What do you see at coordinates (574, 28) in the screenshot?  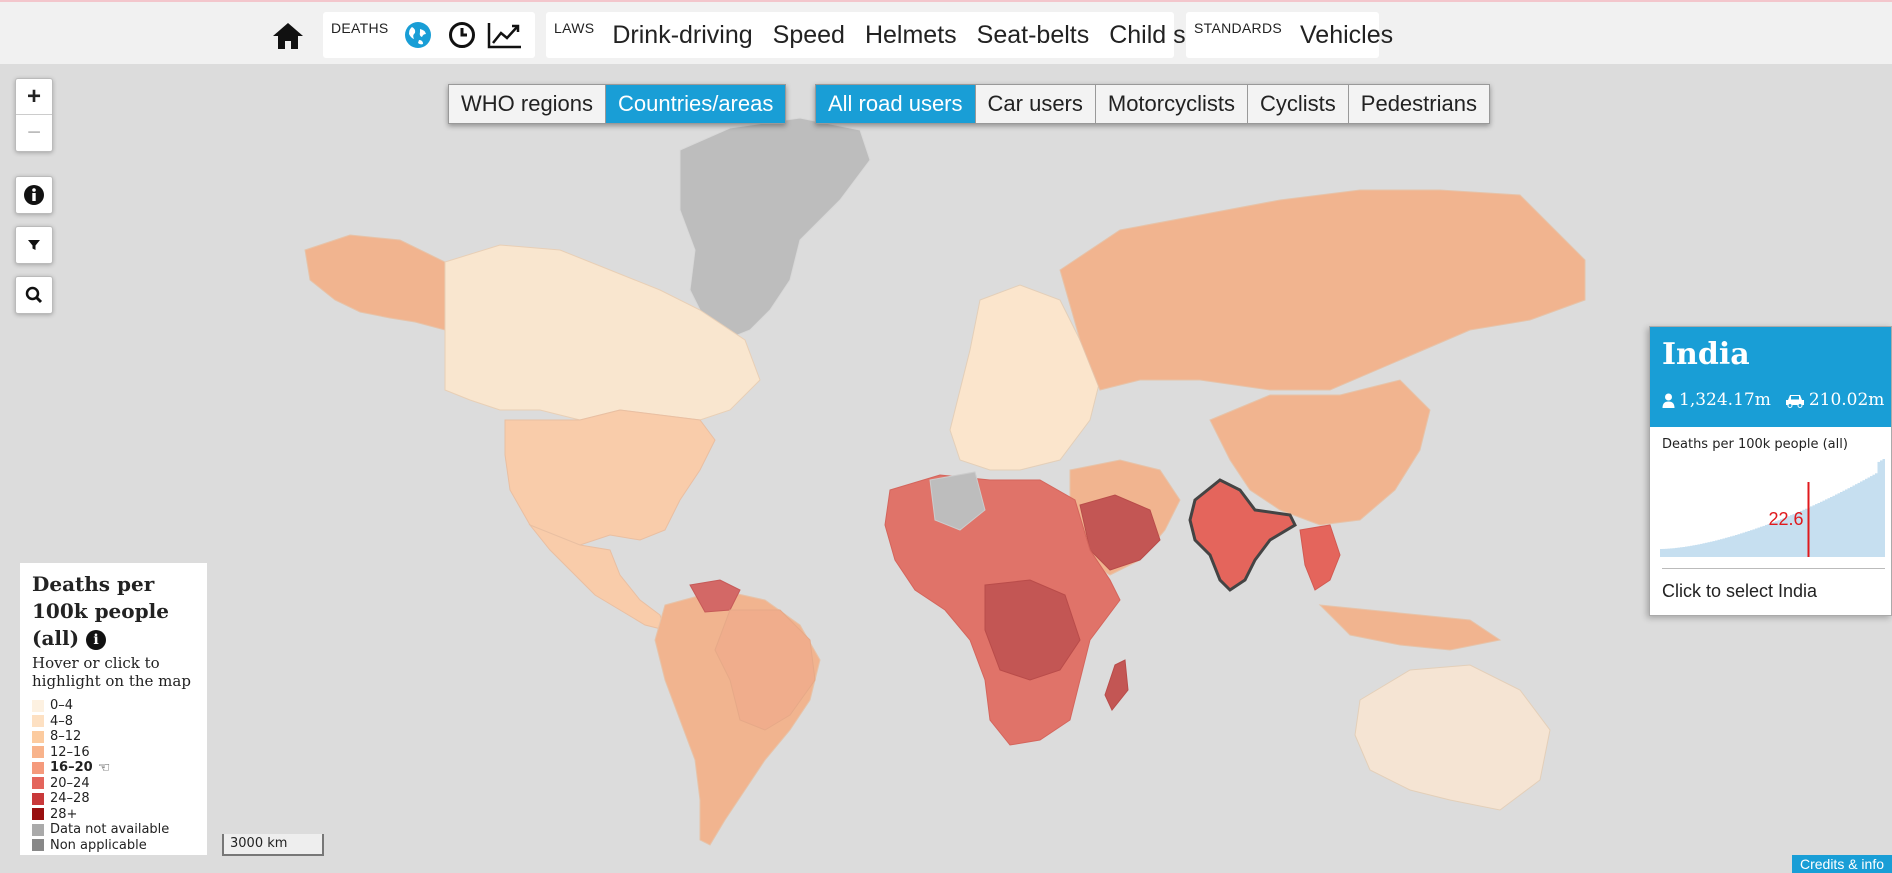 I see `laws-label: LAWS` at bounding box center [574, 28].